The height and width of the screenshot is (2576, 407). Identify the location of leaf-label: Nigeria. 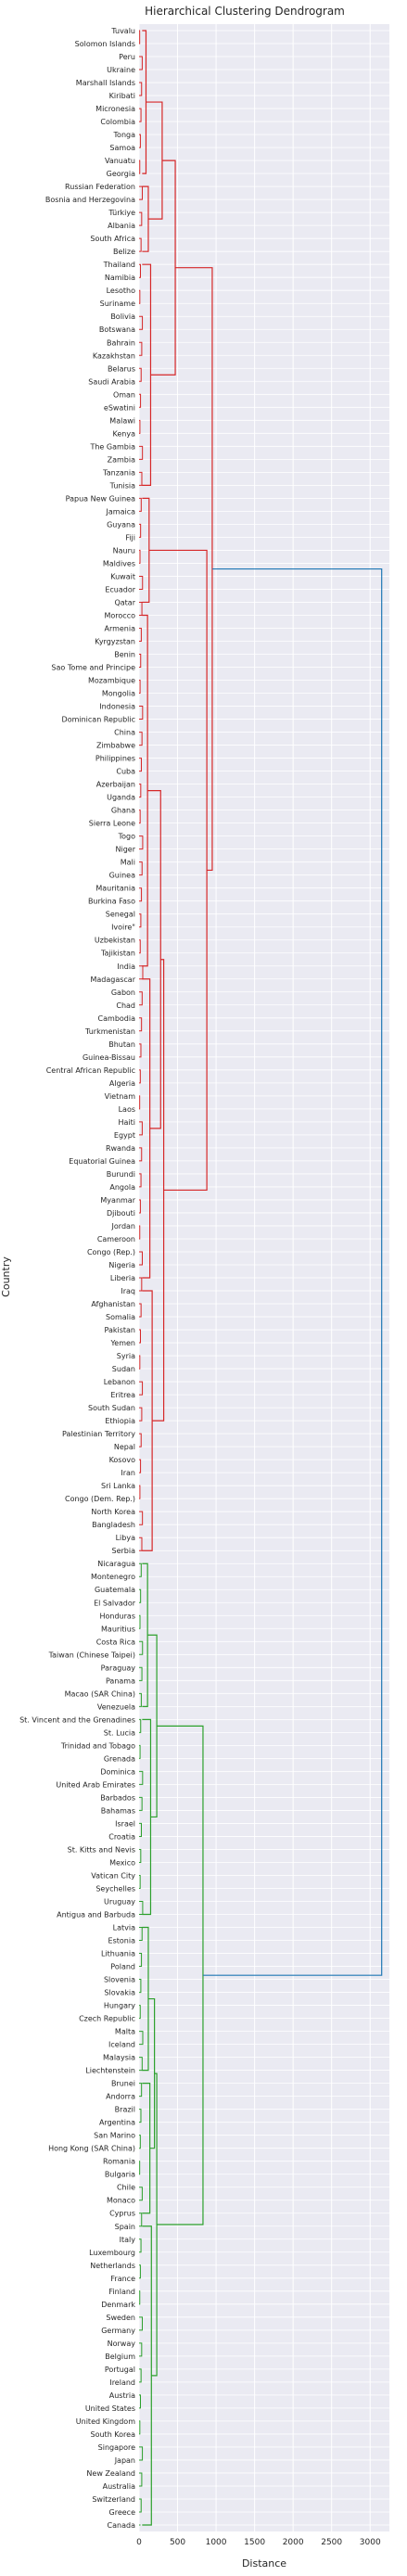
(121, 1265).